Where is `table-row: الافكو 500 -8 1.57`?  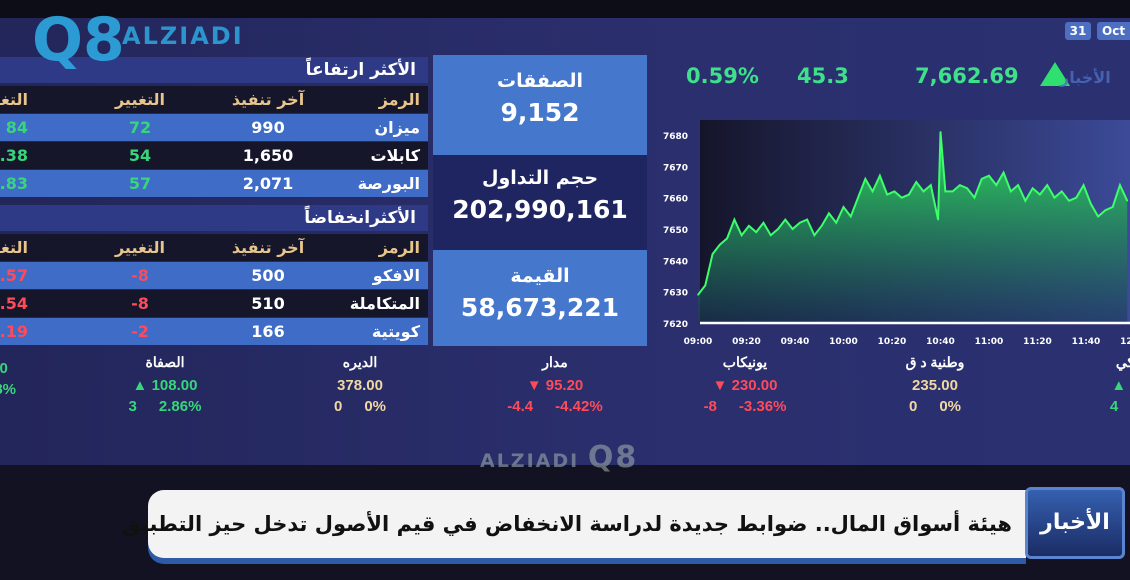 table-row: الافكو 500 -8 1.57 is located at coordinates (214, 275).